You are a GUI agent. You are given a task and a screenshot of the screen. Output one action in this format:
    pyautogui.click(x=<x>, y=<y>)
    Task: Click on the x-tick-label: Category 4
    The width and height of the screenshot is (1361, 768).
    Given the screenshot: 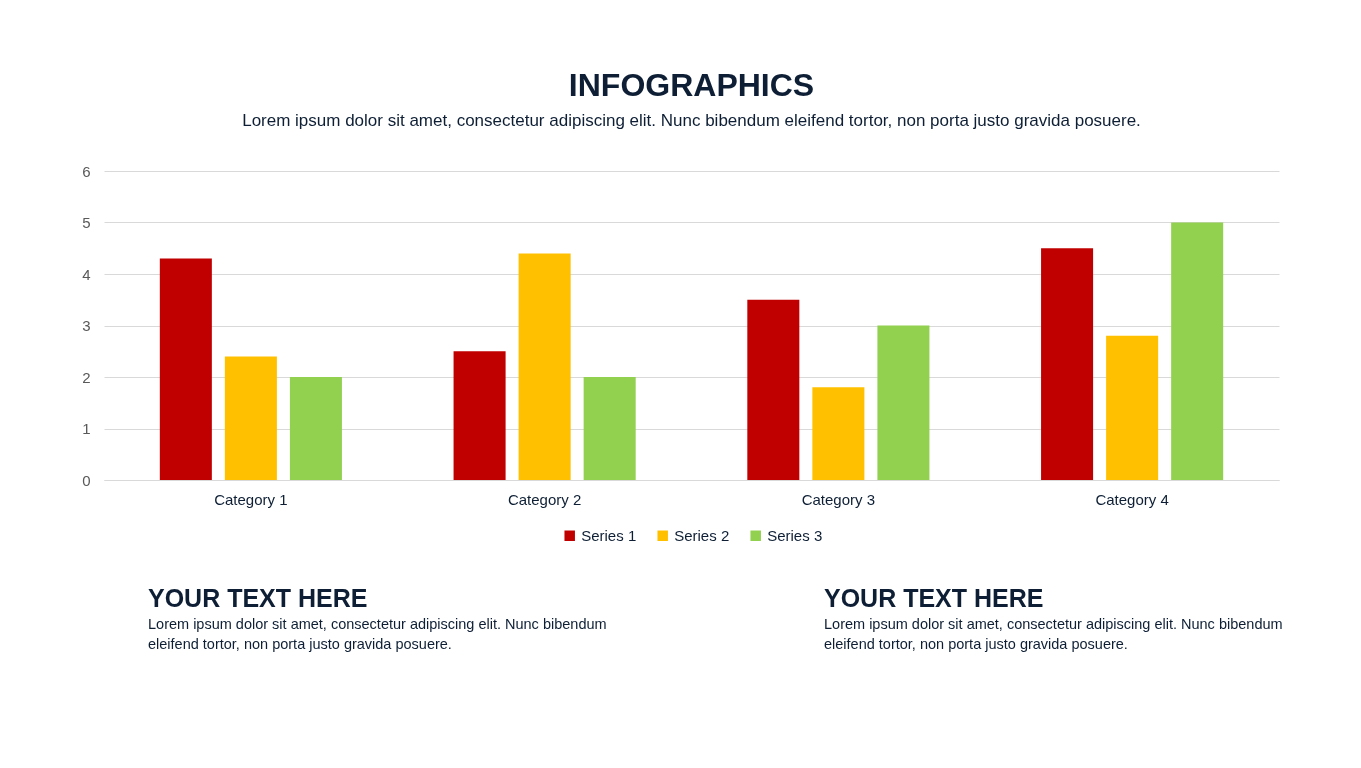 What is the action you would take?
    pyautogui.click(x=1132, y=499)
    